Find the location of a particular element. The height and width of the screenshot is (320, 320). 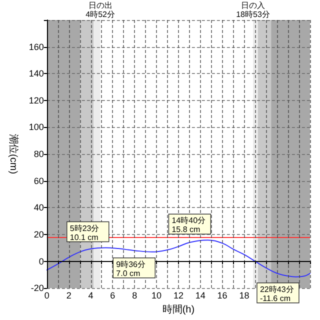

x-tick-label: 10 is located at coordinates (157, 295).